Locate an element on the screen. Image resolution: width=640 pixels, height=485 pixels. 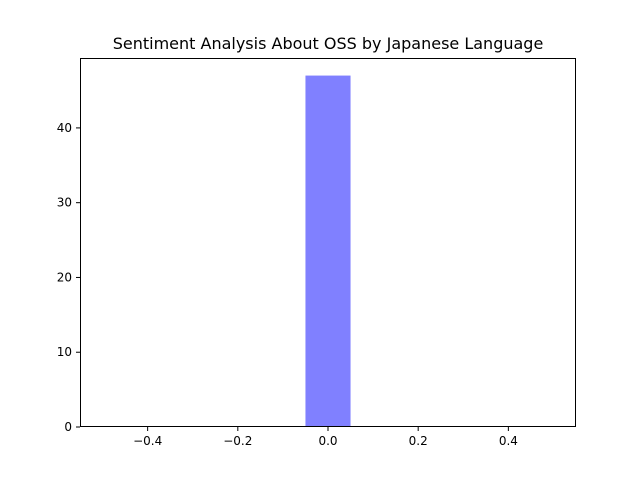
x-tick-label: 0.0 is located at coordinates (327, 441).